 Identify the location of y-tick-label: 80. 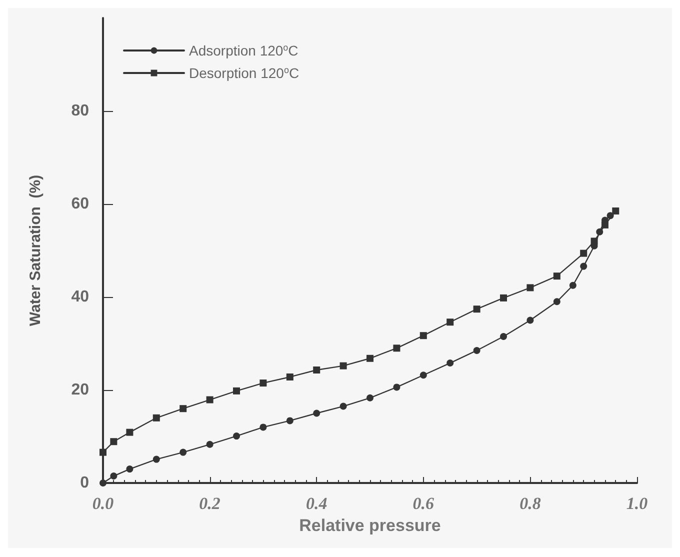
(80, 111).